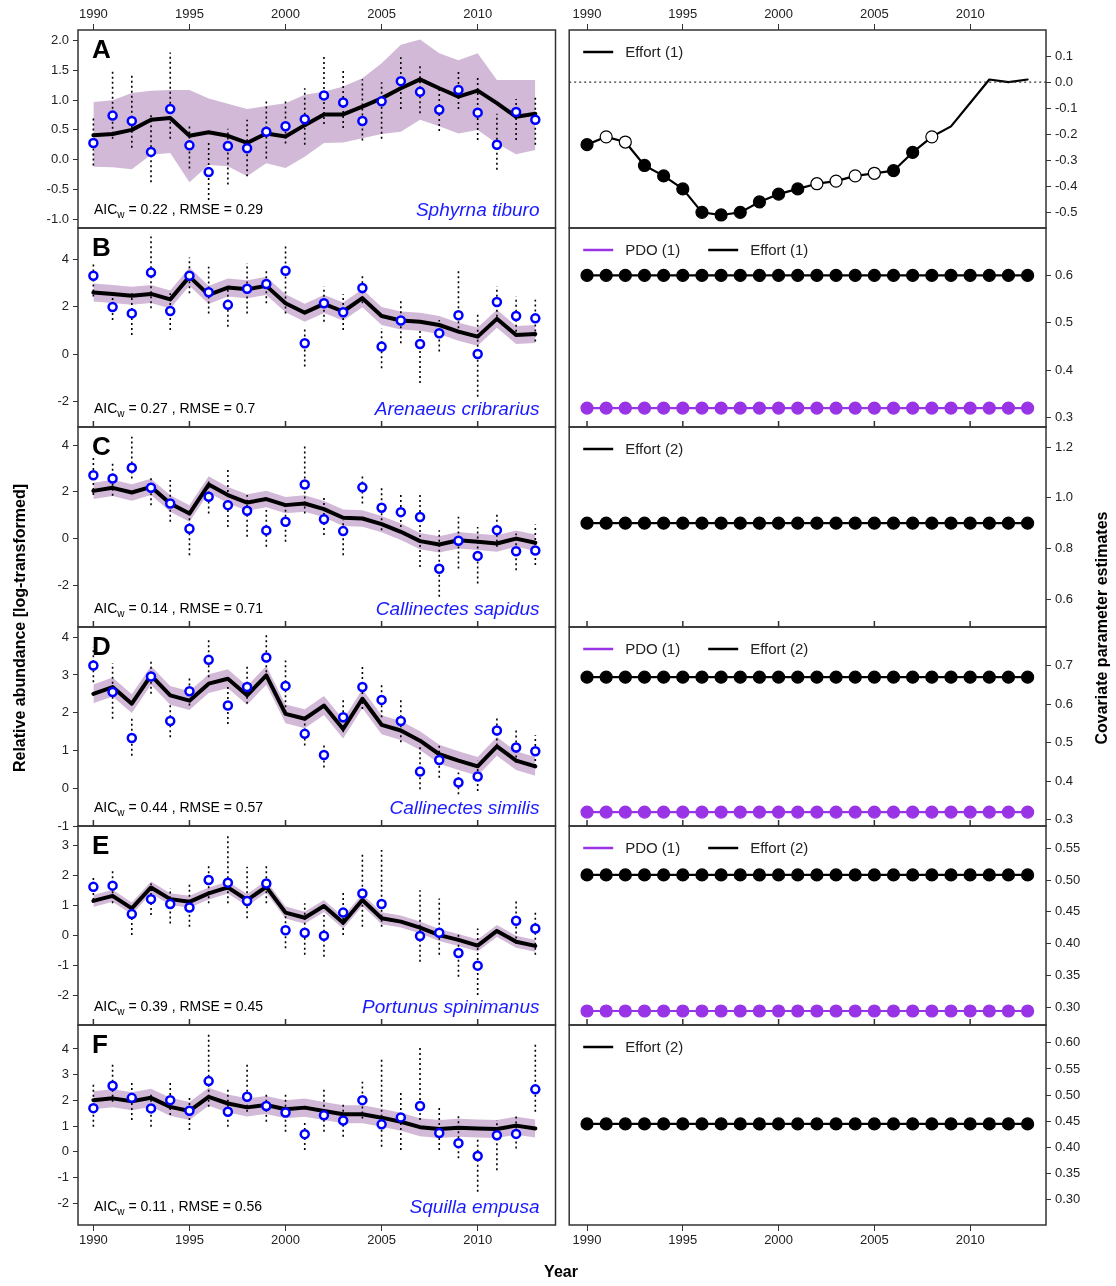  Describe the element at coordinates (1064, 81) in the screenshot. I see `y-tick-label: 0.0` at that location.